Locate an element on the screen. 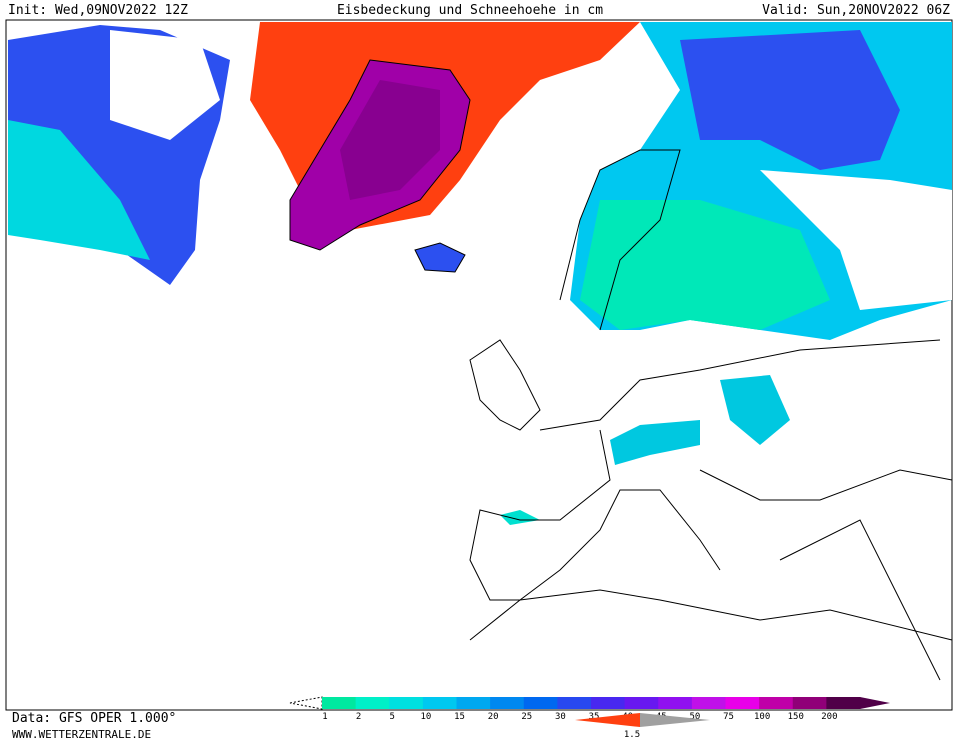 The image size is (959, 741). legend-label: 150 is located at coordinates (796, 717).